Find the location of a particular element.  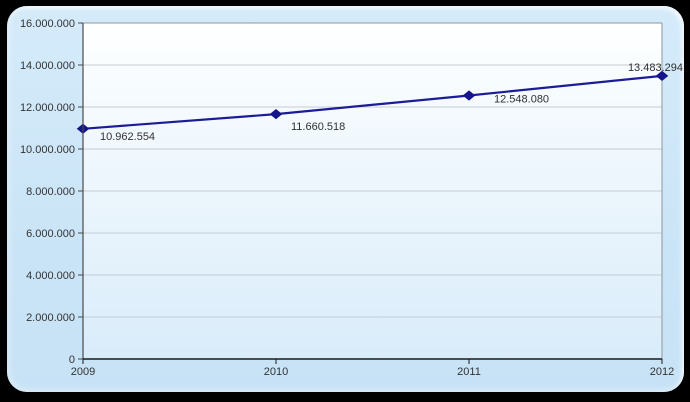

y-axis-tick-label: 14.000.000 is located at coordinates (47, 66).